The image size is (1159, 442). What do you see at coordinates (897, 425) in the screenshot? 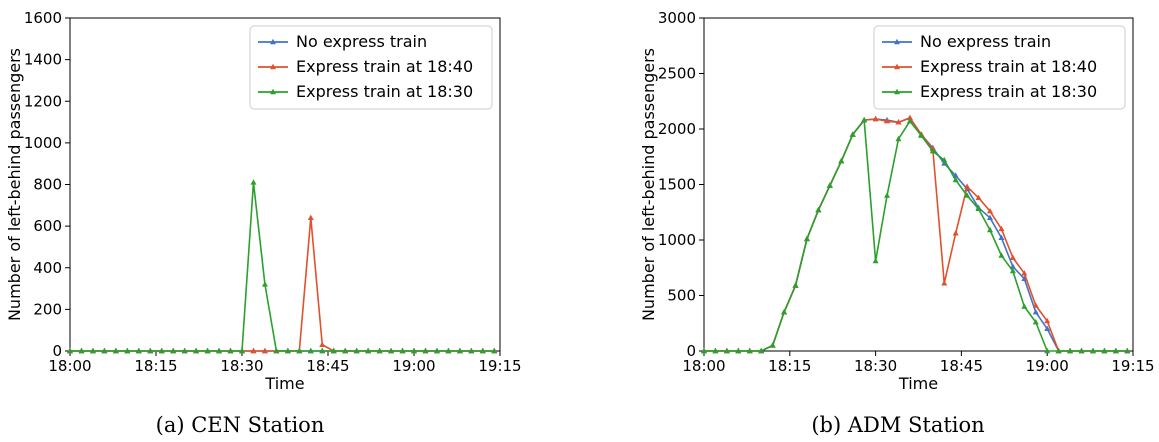
I see `caption-b: (b) ADM Station` at bounding box center [897, 425].